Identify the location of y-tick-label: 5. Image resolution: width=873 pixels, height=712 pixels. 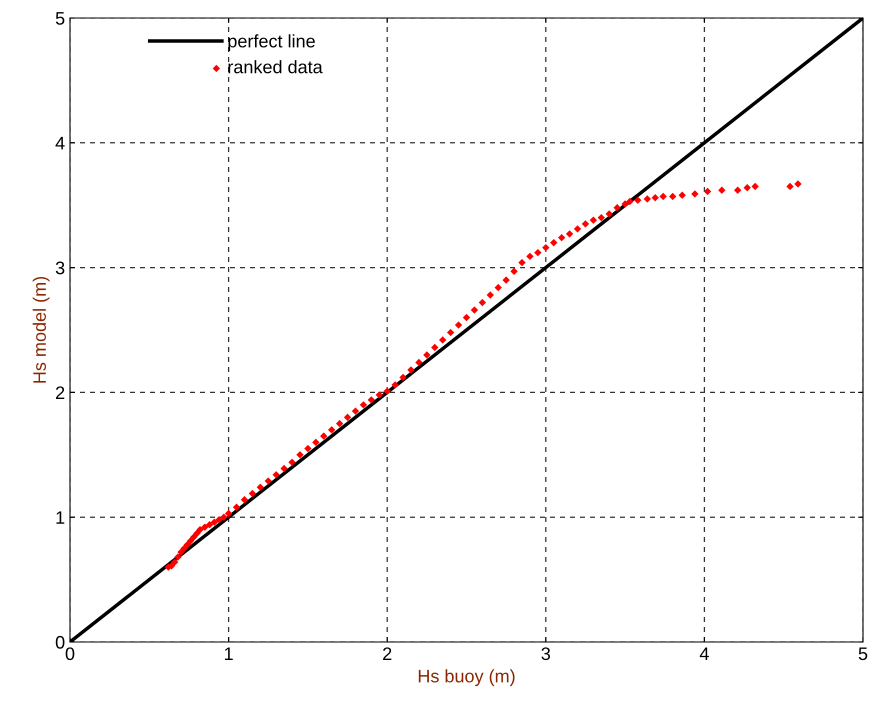
(60, 18).